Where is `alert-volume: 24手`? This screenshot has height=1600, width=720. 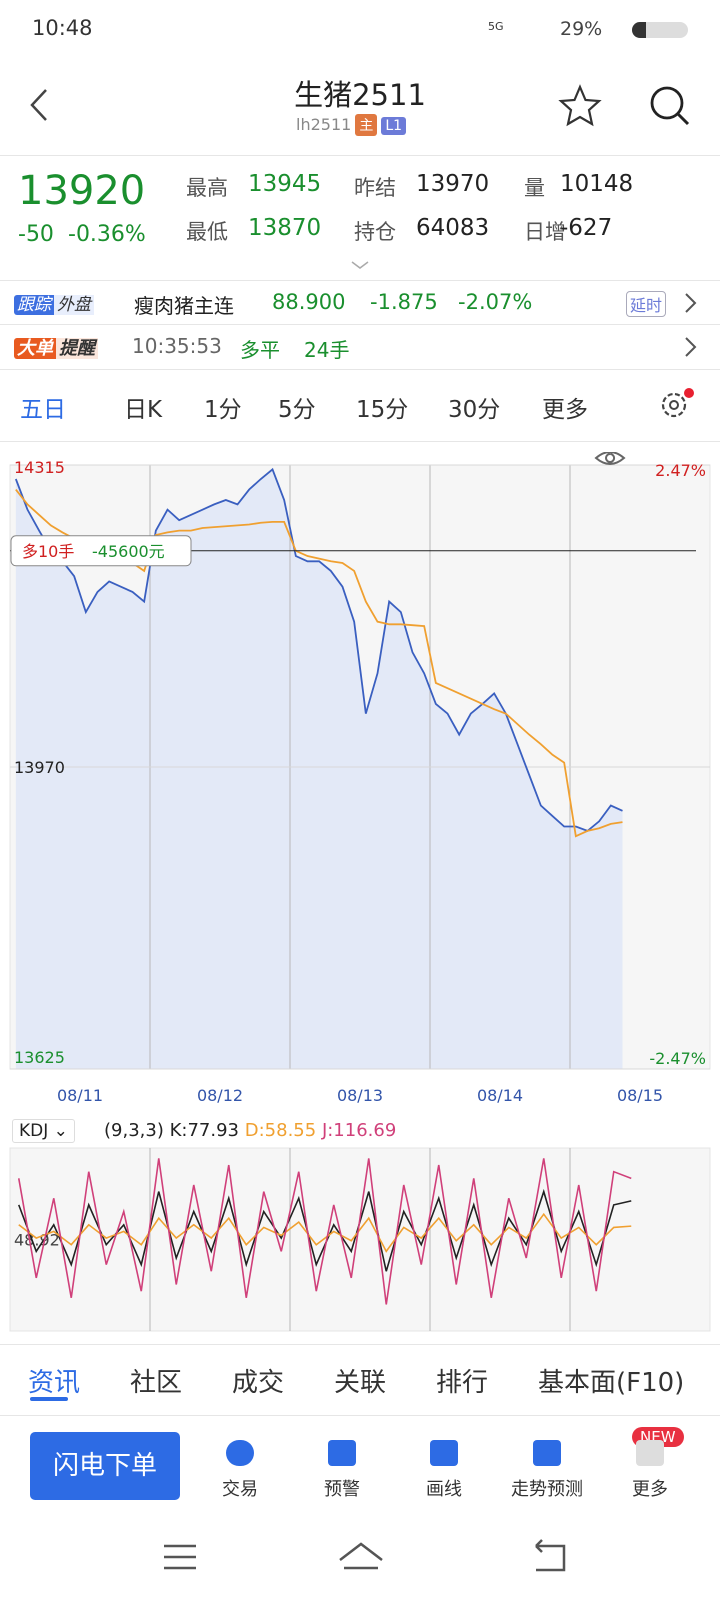 alert-volume: 24手 is located at coordinates (327, 350).